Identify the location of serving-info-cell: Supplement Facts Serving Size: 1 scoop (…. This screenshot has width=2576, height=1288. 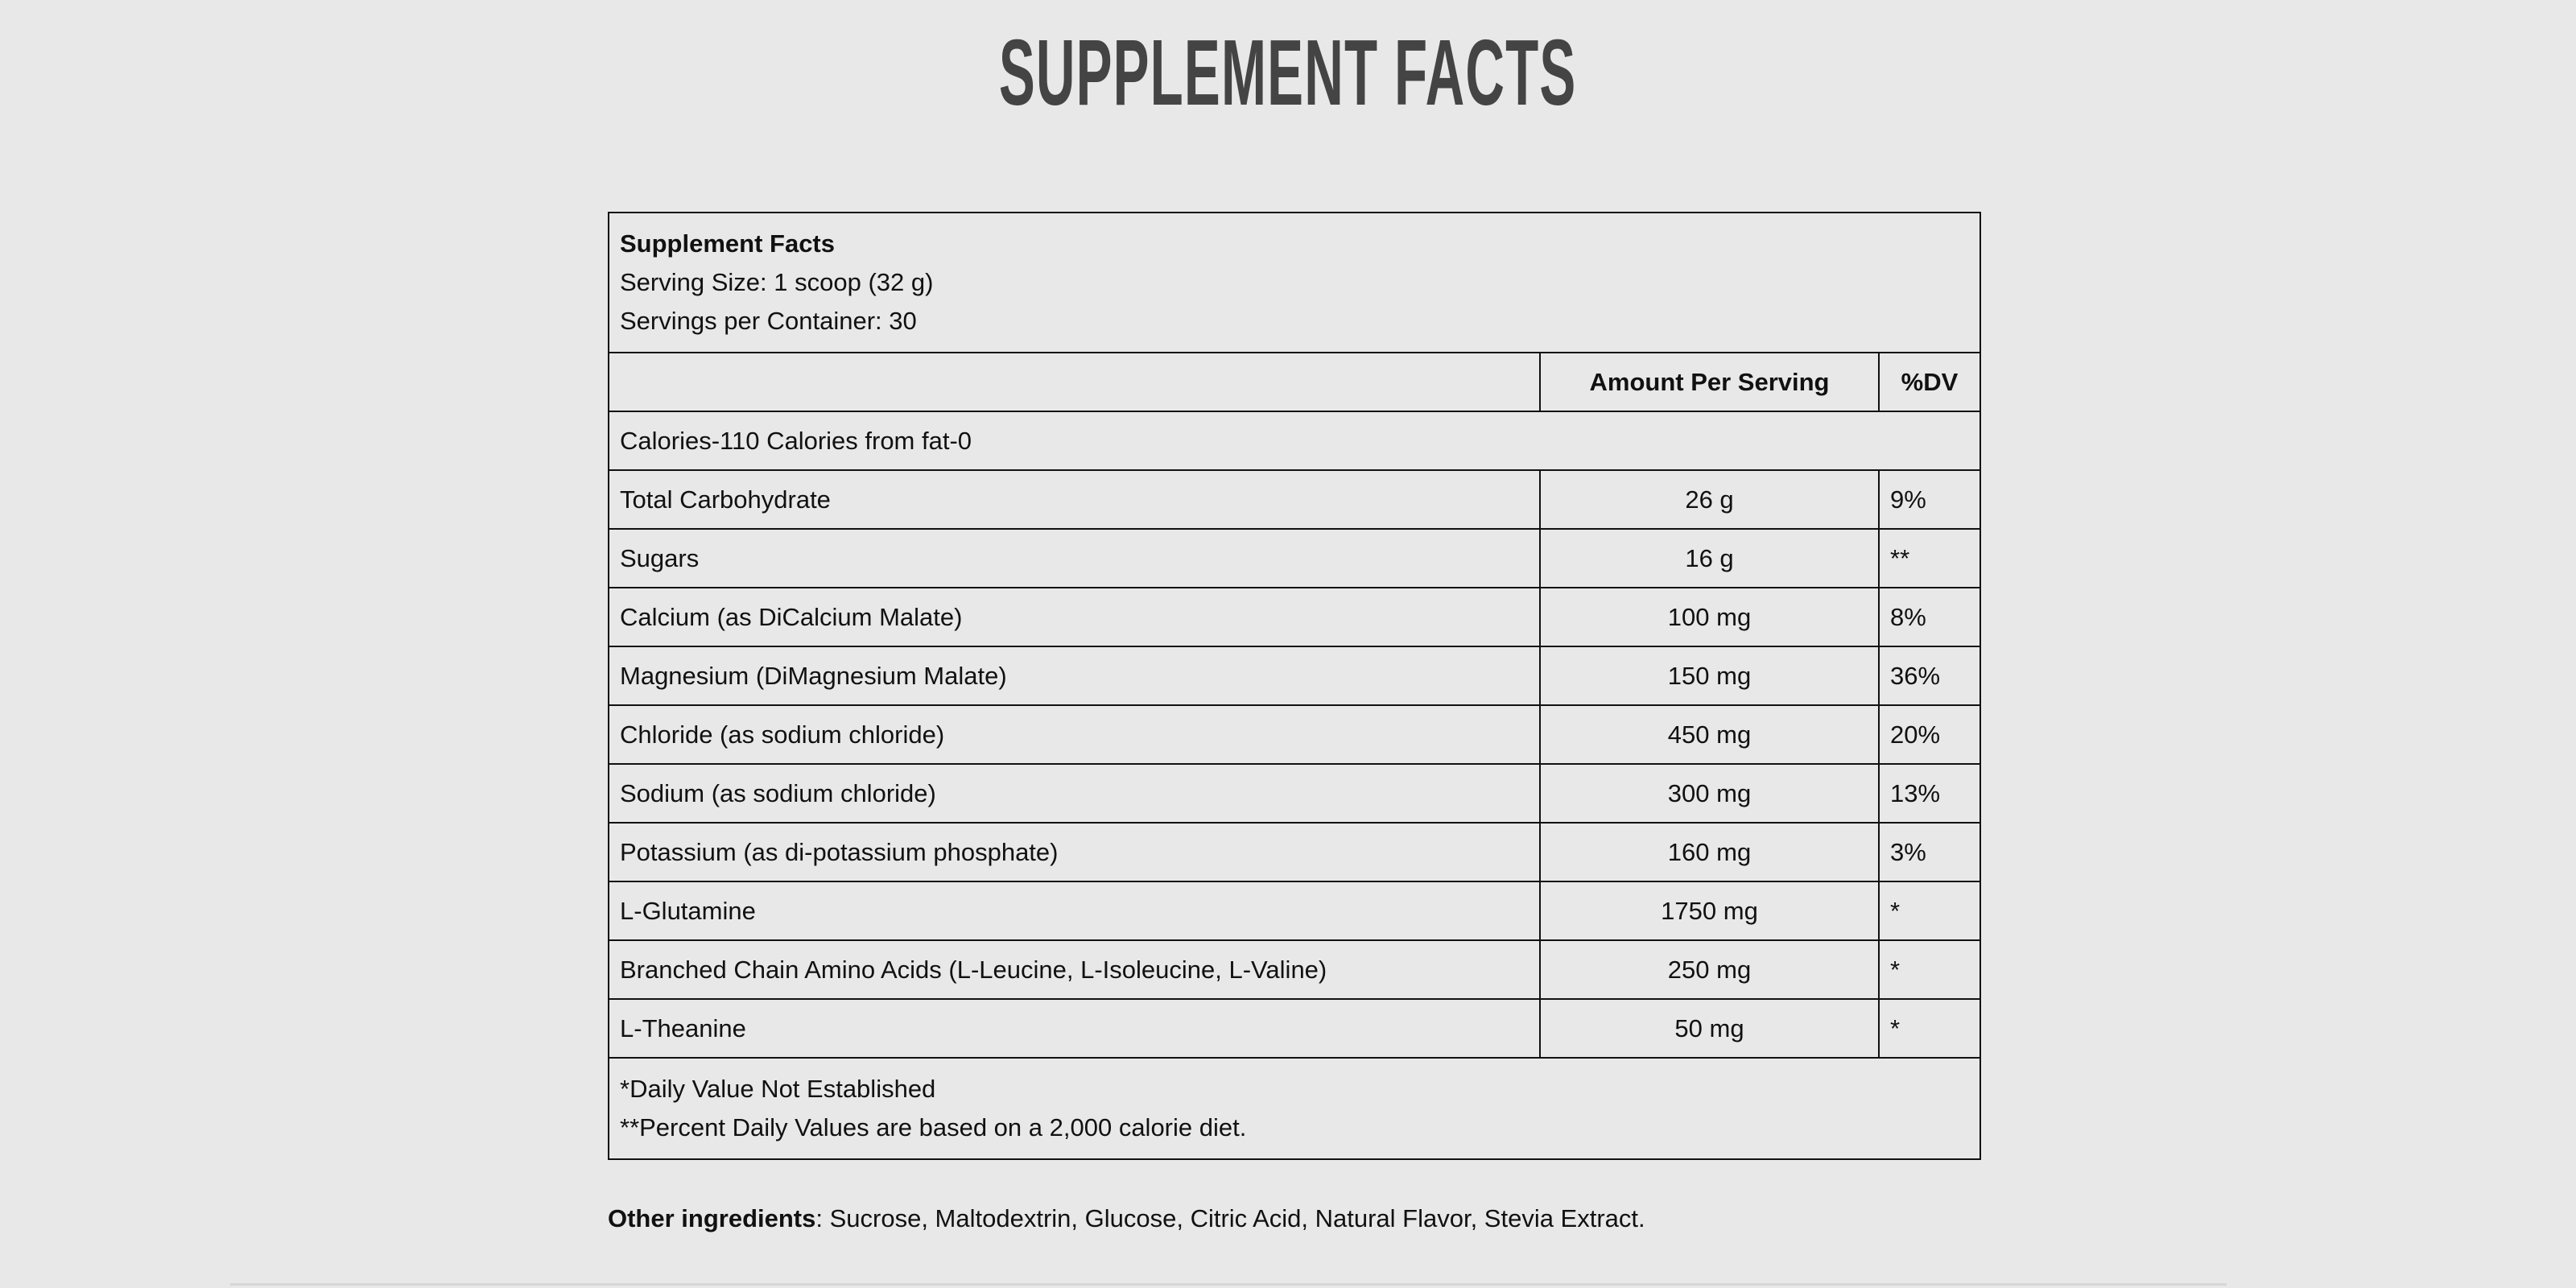
(1294, 282).